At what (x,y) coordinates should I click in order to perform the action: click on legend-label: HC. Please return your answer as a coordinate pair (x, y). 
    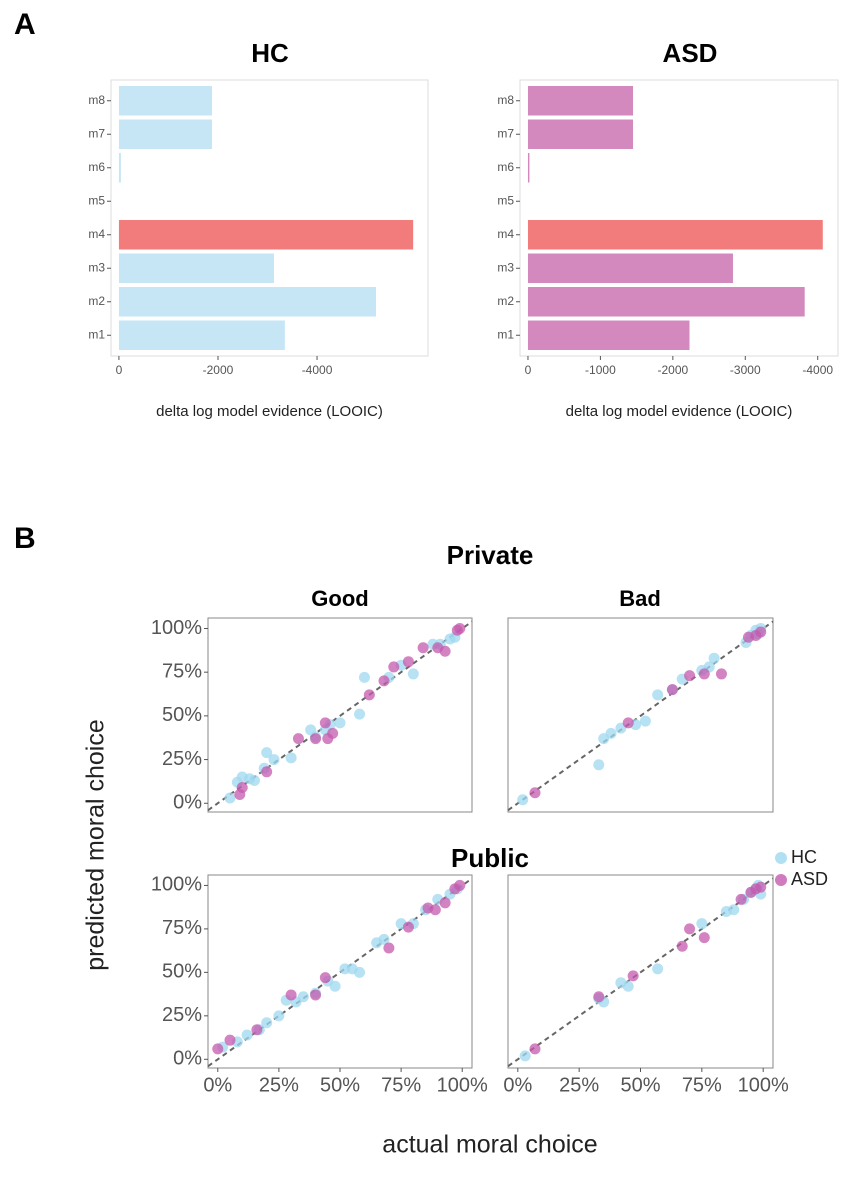
    Looking at the image, I should click on (804, 857).